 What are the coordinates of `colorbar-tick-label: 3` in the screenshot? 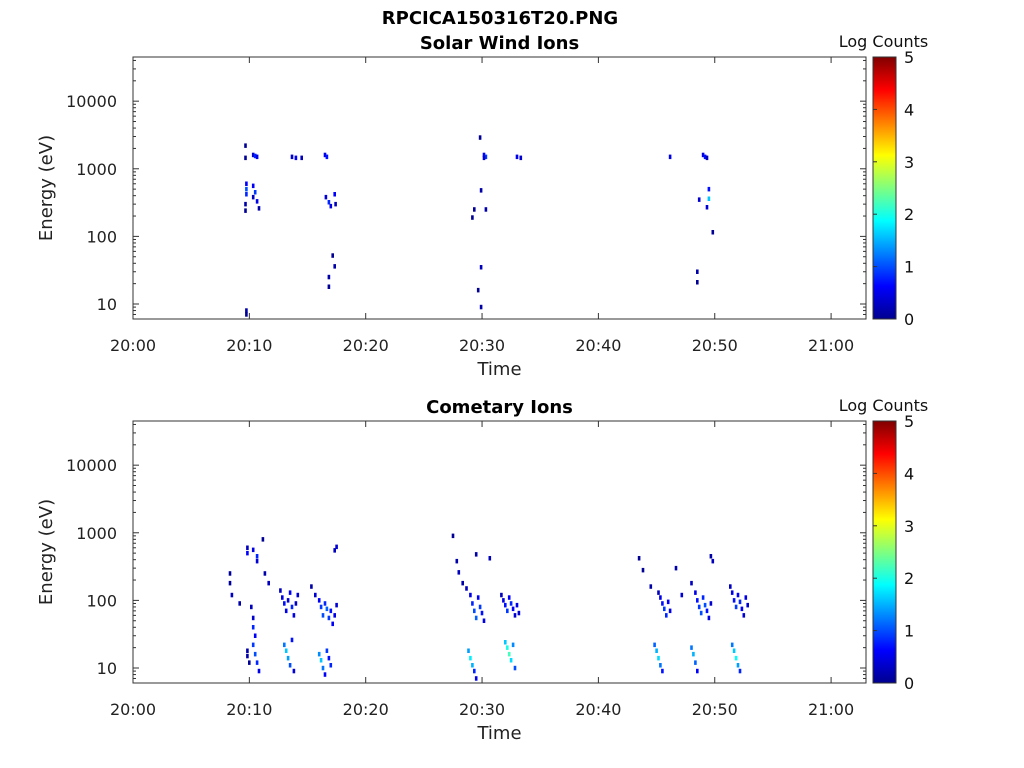 It's located at (909, 162).